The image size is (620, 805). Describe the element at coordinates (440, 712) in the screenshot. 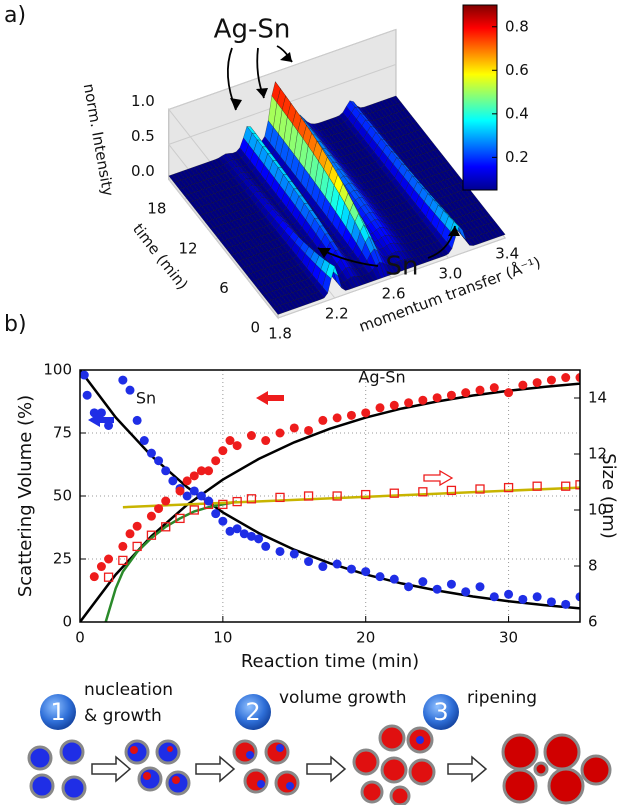

I see `step-number: 3` at that location.